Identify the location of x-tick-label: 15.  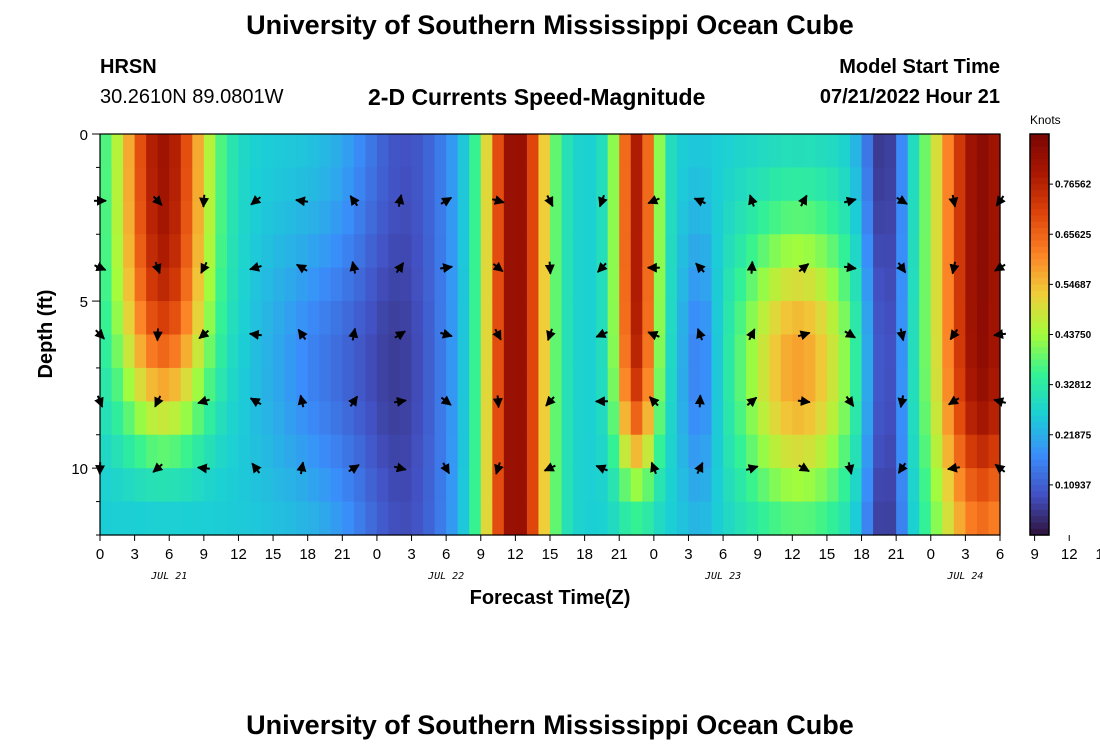
(827, 554).